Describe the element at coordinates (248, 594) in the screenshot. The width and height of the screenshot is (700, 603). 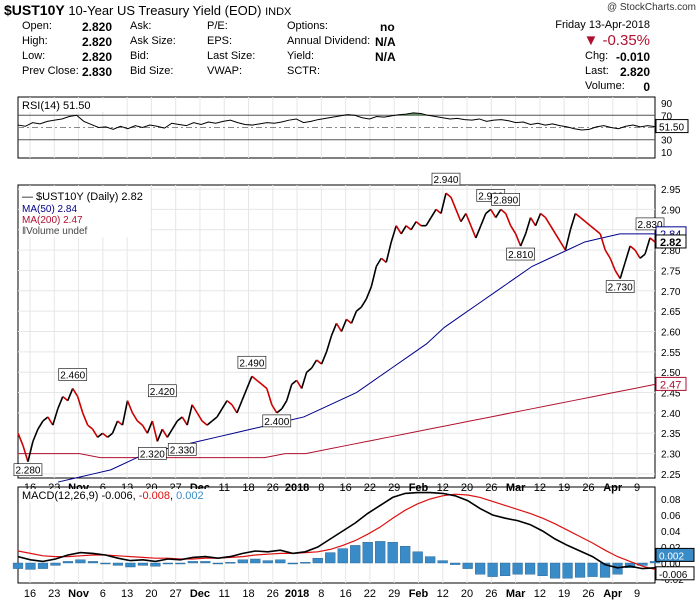
I see `x-tick-label: 18` at that location.